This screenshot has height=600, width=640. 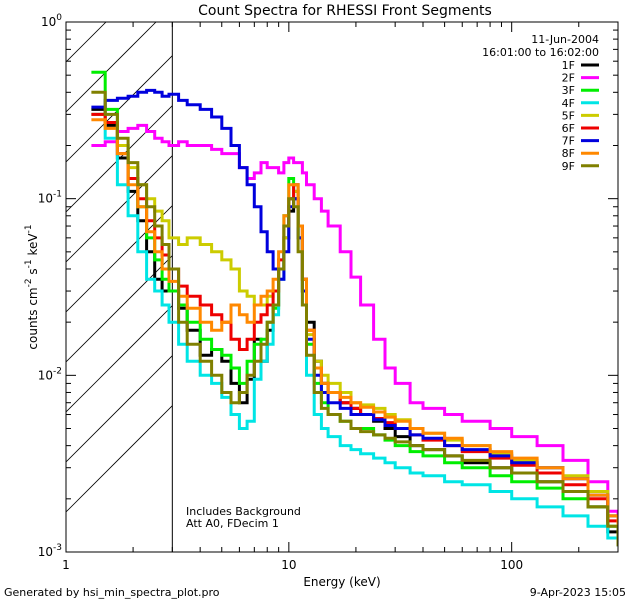 What do you see at coordinates (66, 565) in the screenshot?
I see `x-tick-label: 1` at bounding box center [66, 565].